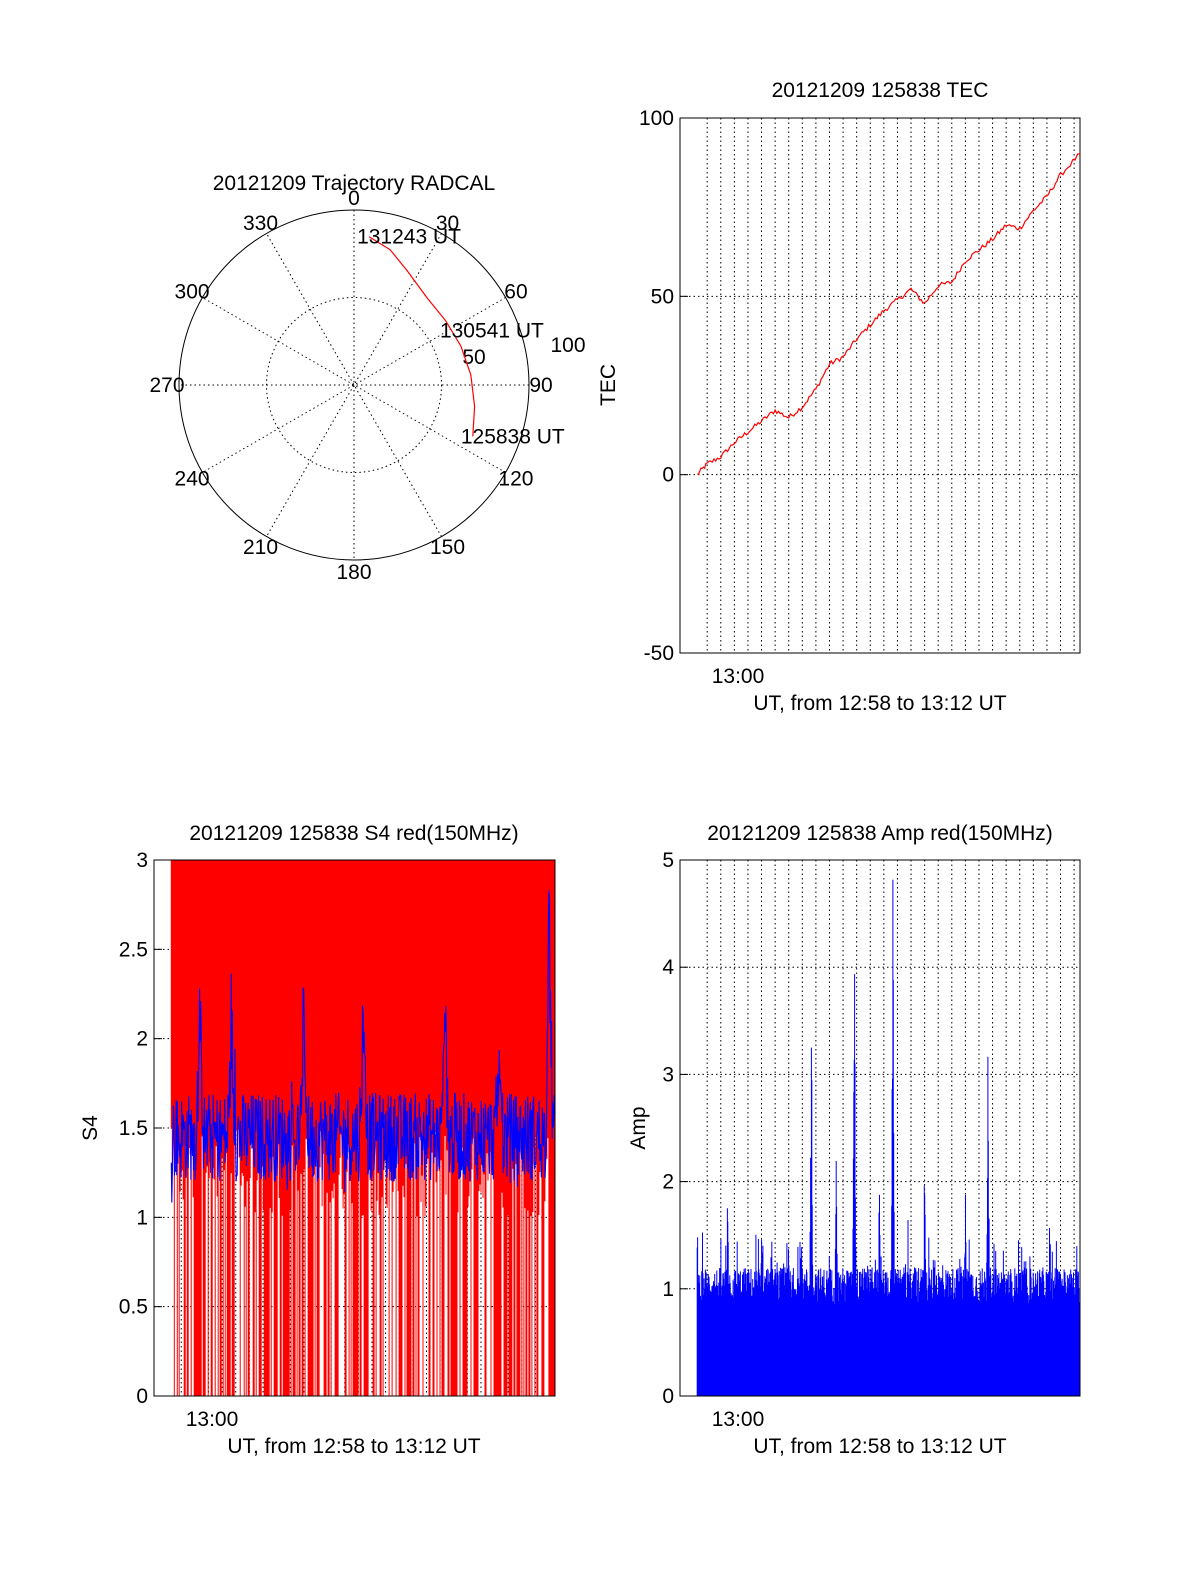  I want to click on tec-series-line, so click(889, 314).